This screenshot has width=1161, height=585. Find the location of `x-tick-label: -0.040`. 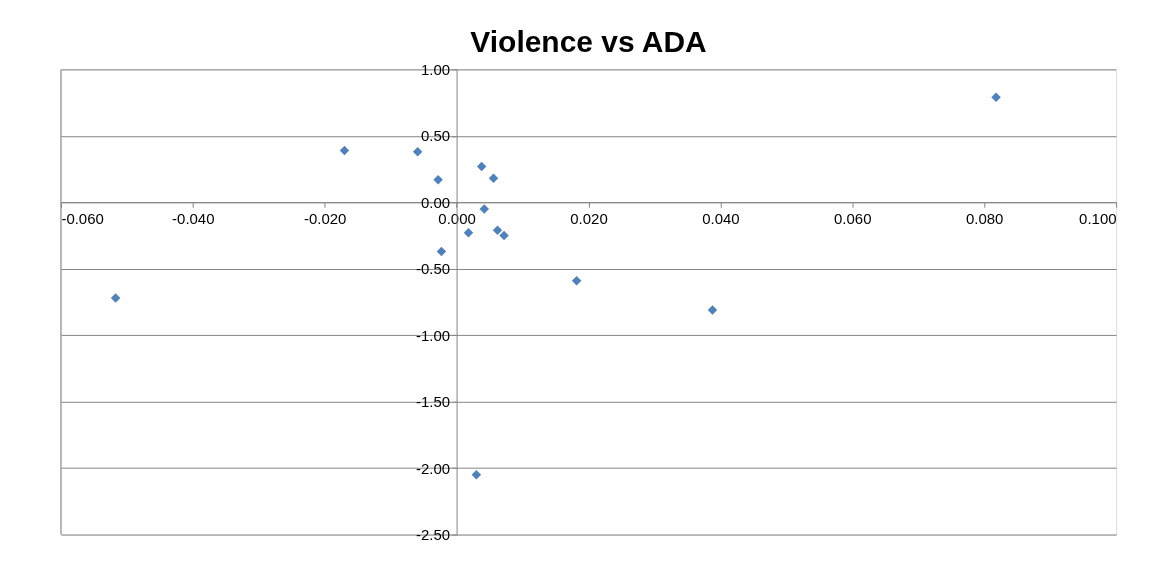

x-tick-label: -0.040 is located at coordinates (193, 218).